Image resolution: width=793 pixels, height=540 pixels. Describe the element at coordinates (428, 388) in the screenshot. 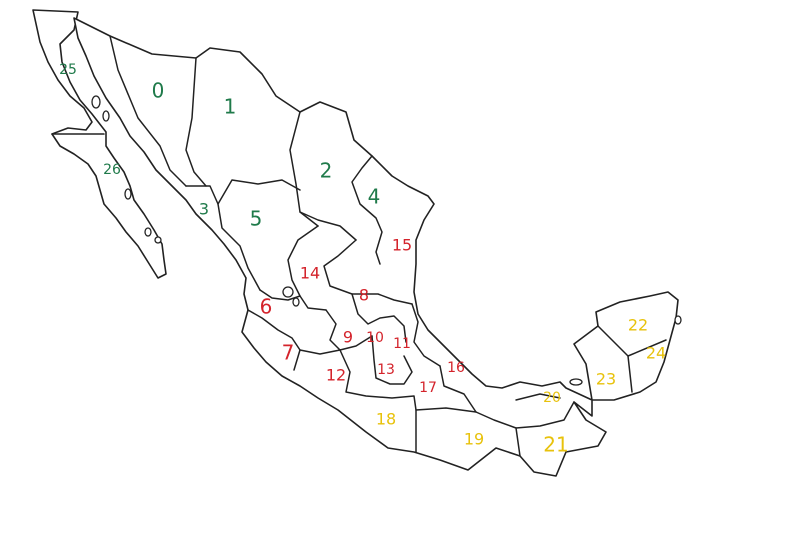

I see `region-label-17: 17` at that location.